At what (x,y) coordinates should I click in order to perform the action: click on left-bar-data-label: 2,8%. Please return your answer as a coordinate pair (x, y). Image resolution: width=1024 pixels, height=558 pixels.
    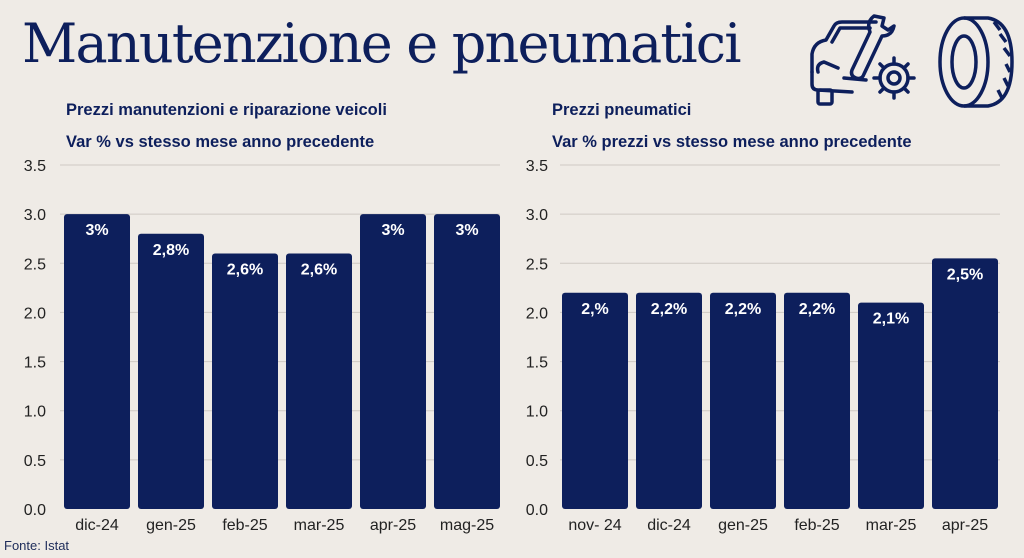
    Looking at the image, I should click on (171, 250).